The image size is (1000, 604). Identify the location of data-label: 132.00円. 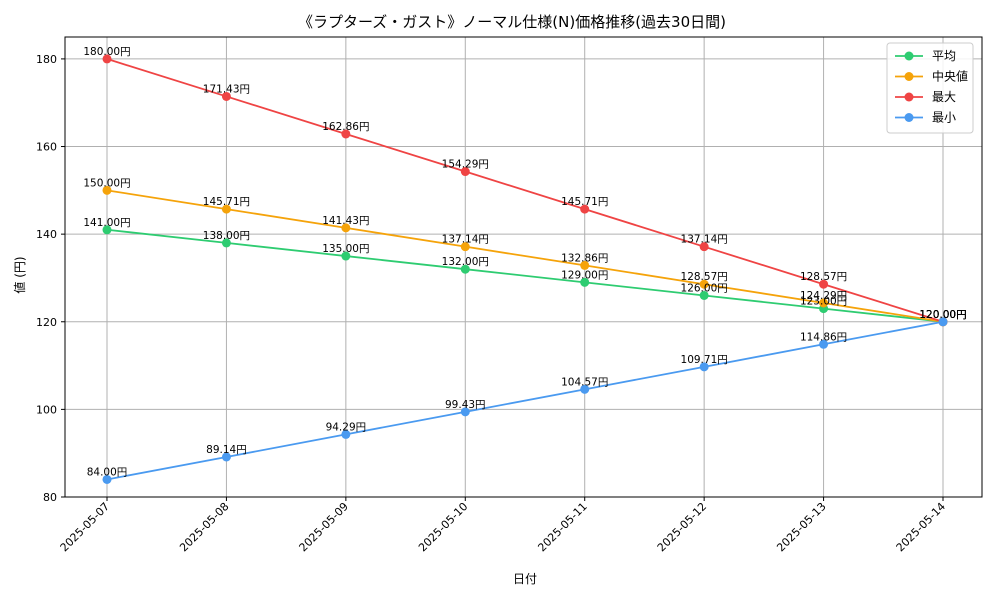
(465, 262).